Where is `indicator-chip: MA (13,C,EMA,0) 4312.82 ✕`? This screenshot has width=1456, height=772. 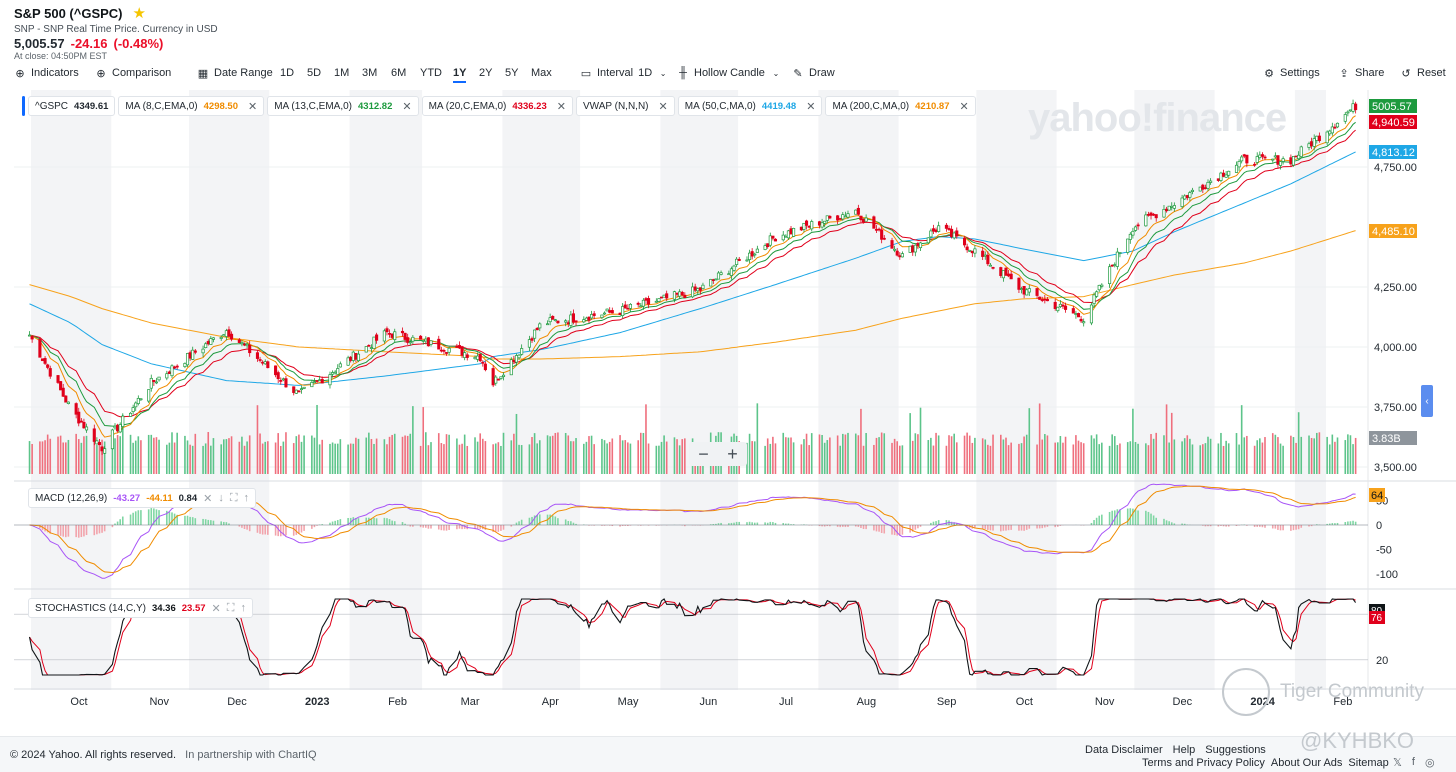
indicator-chip: MA (13,C,EMA,0) 4312.82 ✕ is located at coordinates (343, 106).